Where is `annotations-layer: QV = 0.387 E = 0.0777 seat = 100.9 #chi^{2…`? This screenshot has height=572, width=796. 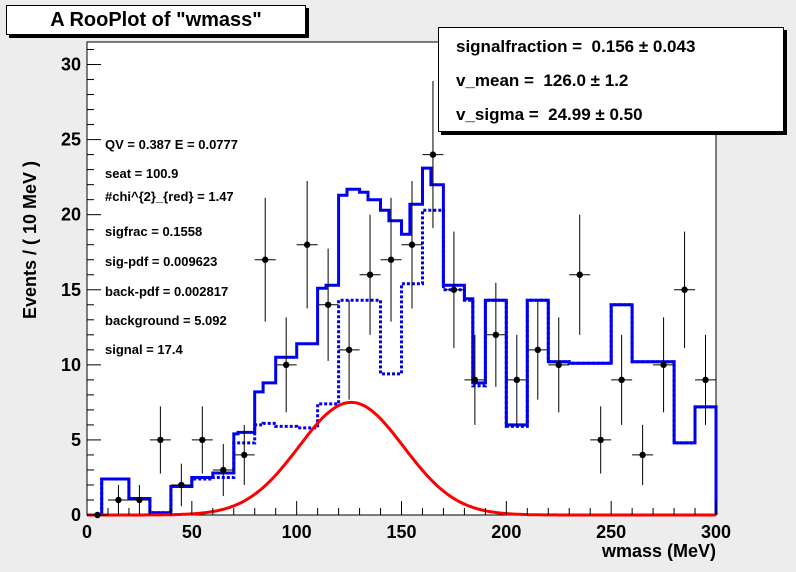
annotations-layer: QV = 0.387 E = 0.0777 seat = 100.9 #chi^{2… is located at coordinates (171, 247).